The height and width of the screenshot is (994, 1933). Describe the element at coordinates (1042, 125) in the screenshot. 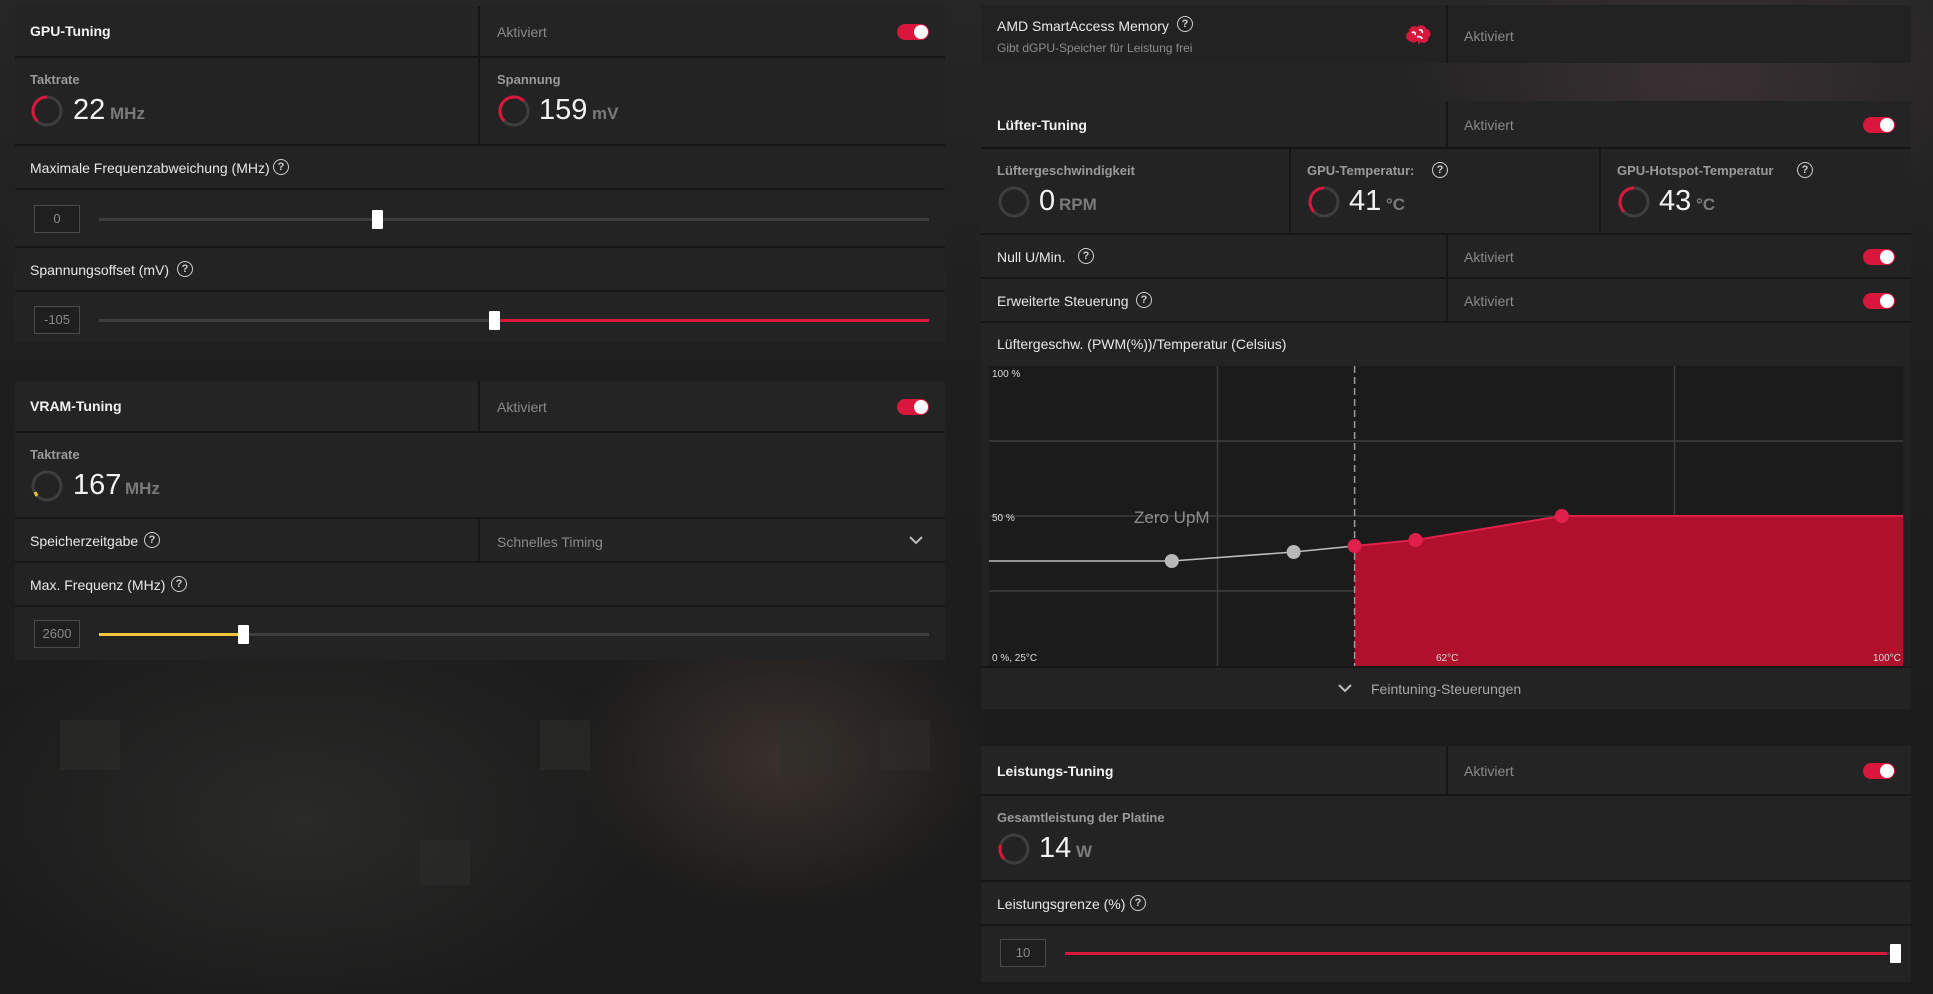

I see `fan-tuning-title: Lüfter-Tuning` at that location.